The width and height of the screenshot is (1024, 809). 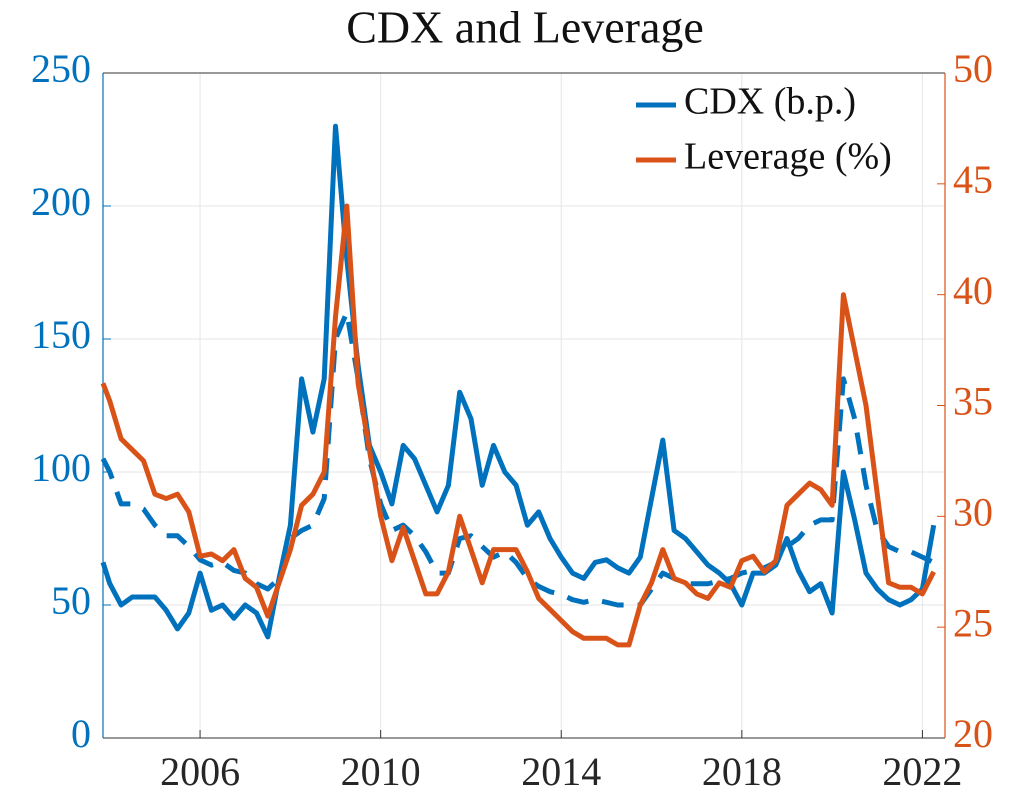 I want to click on y-tick-label: 50, so click(x=71, y=600).